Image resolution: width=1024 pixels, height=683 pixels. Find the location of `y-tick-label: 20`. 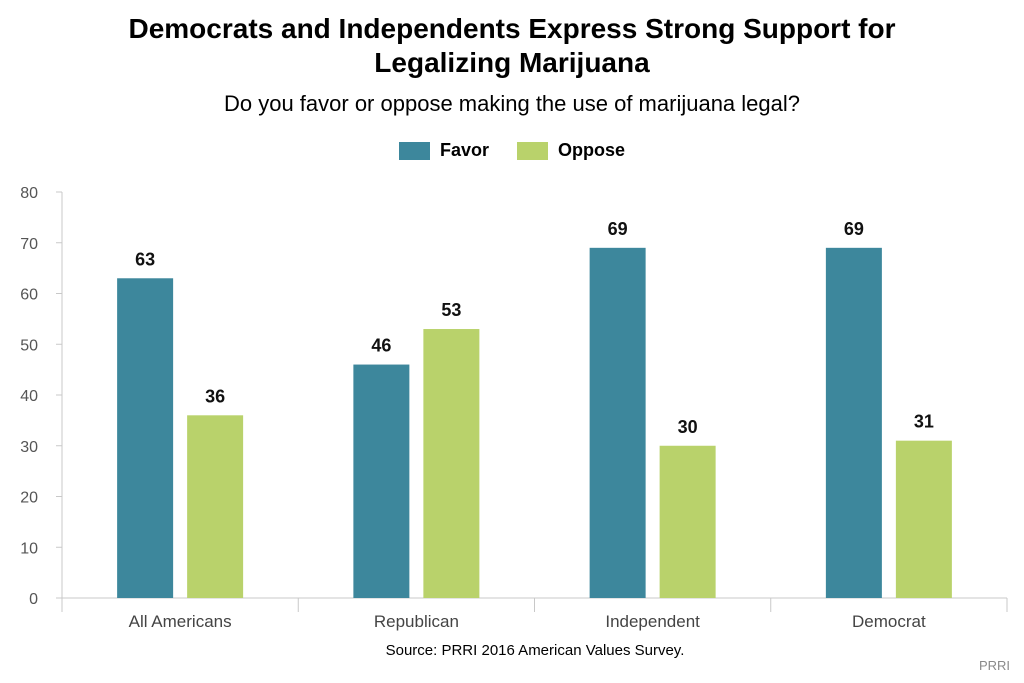

y-tick-label: 20 is located at coordinates (29, 498).